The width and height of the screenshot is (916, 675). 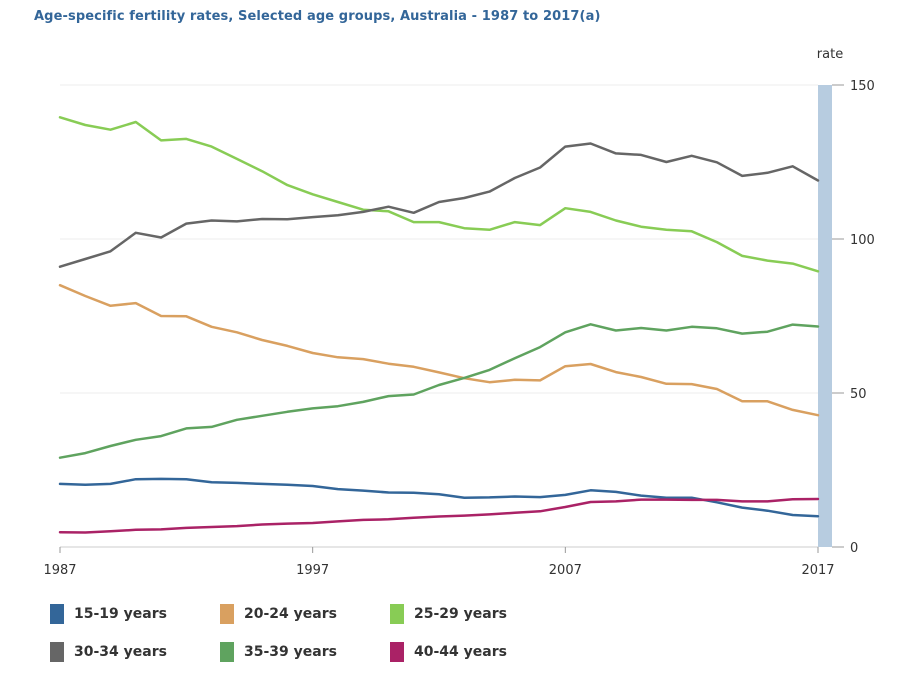 What do you see at coordinates (59, 570) in the screenshot?
I see `x-tick-label-0: 1987` at bounding box center [59, 570].